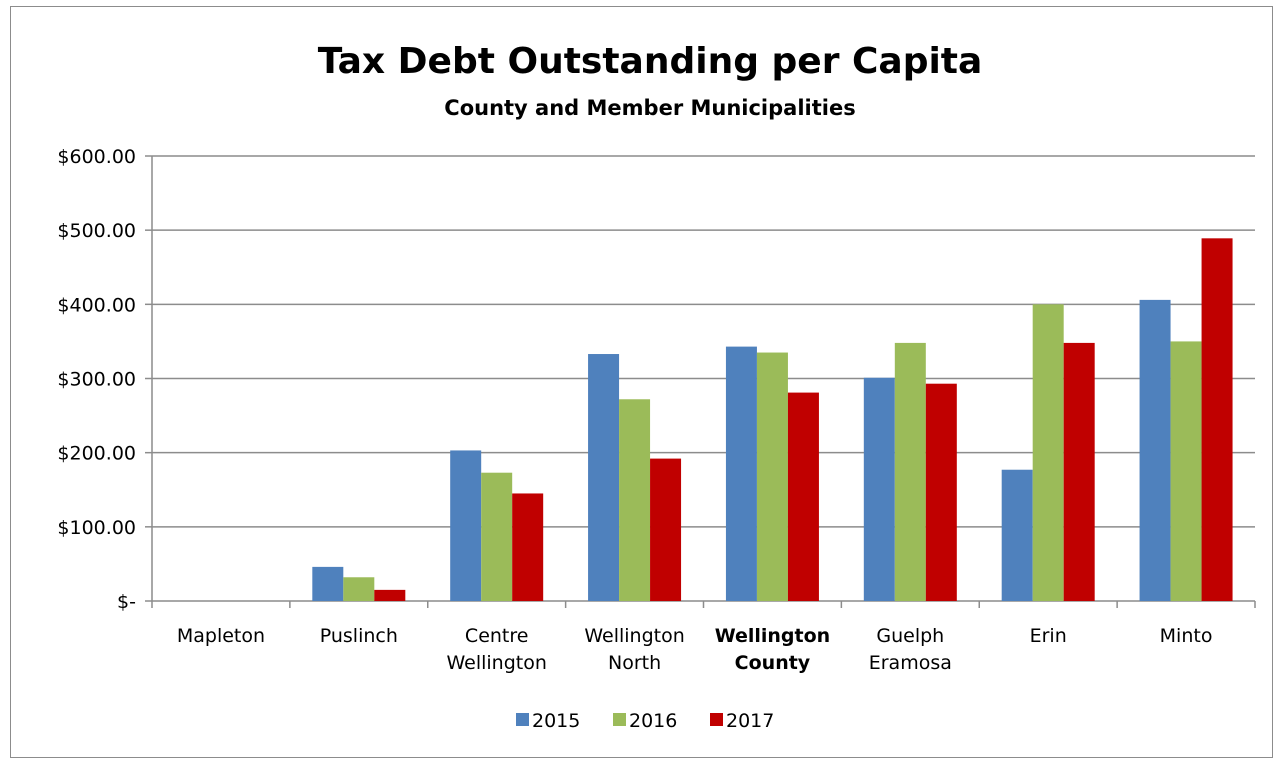 The image size is (1285, 761). I want to click on y-tick-label: $600.00, so click(96, 157).